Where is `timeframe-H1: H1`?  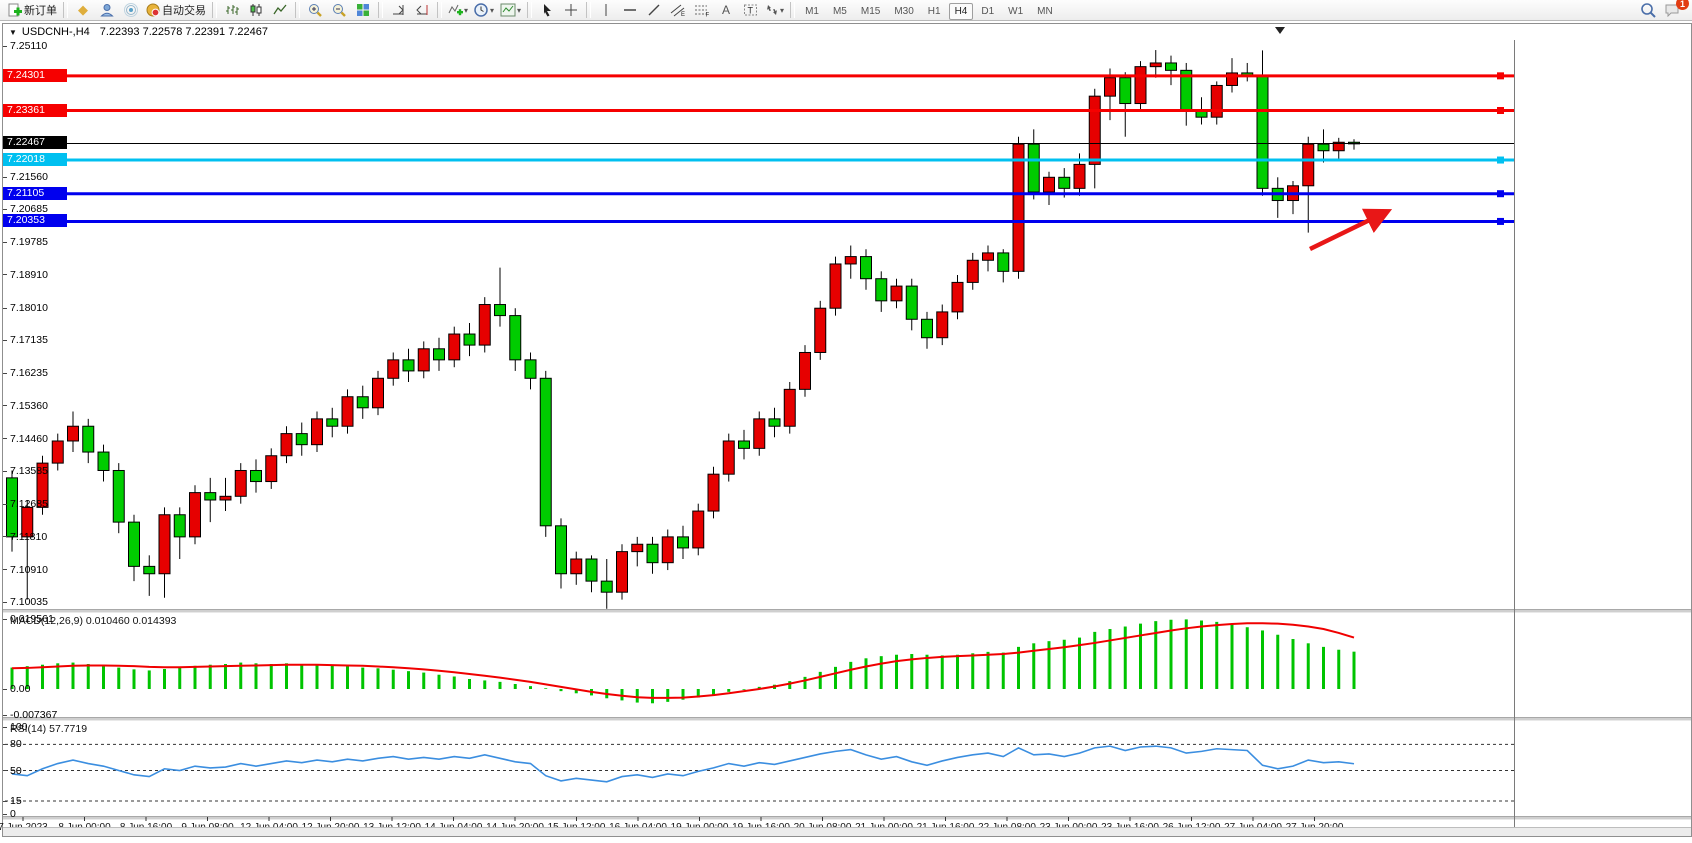 timeframe-H1: H1 is located at coordinates (934, 11).